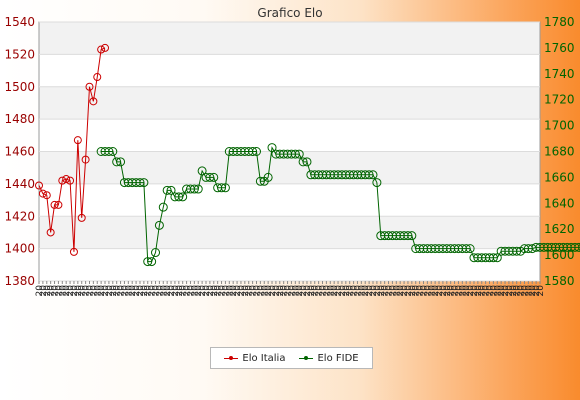 This screenshot has width=580, height=400. I want to click on y-left-tick-label: 1460, so click(19, 152).